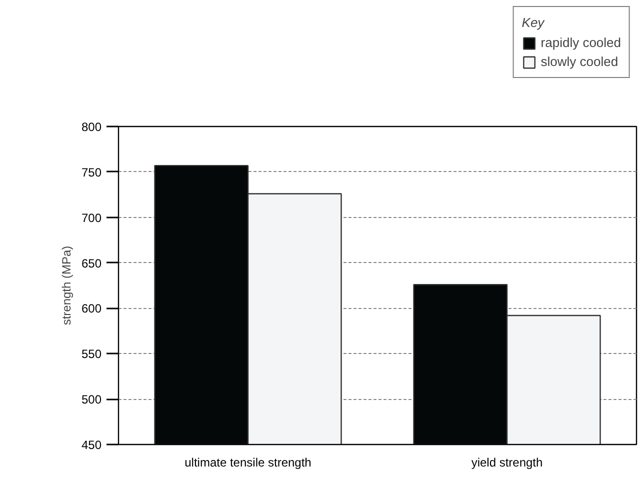 The width and height of the screenshot is (644, 479). I want to click on y-tick-label: 700, so click(91, 217).